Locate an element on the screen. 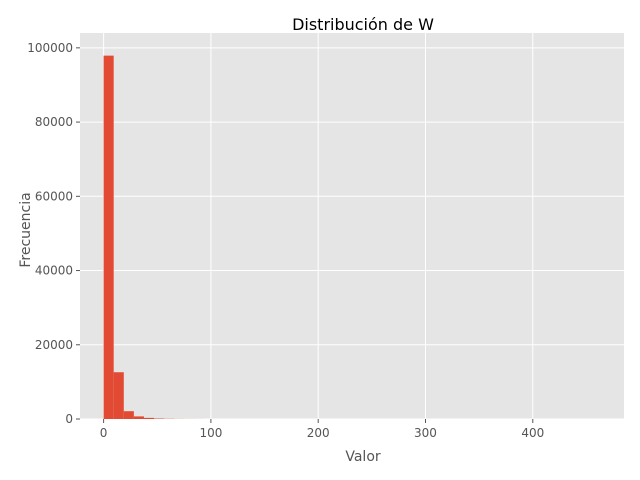  y-tick-label: 0 is located at coordinates (69, 419).